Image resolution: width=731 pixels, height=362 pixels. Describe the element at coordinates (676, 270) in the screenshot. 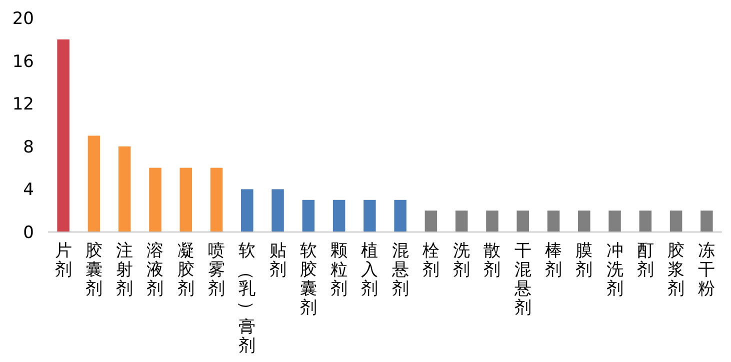

I see `x-tick-label: 胶浆剂` at that location.